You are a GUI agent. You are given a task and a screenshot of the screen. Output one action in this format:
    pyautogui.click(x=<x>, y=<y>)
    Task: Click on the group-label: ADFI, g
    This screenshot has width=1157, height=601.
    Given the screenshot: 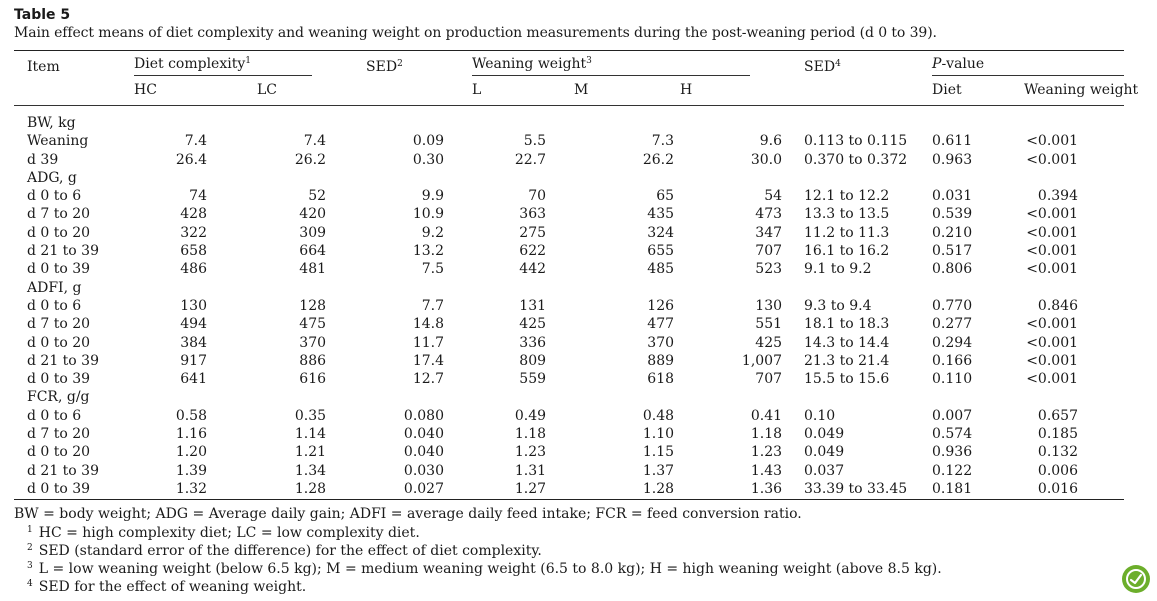 What is the action you would take?
    pyautogui.click(x=54, y=287)
    